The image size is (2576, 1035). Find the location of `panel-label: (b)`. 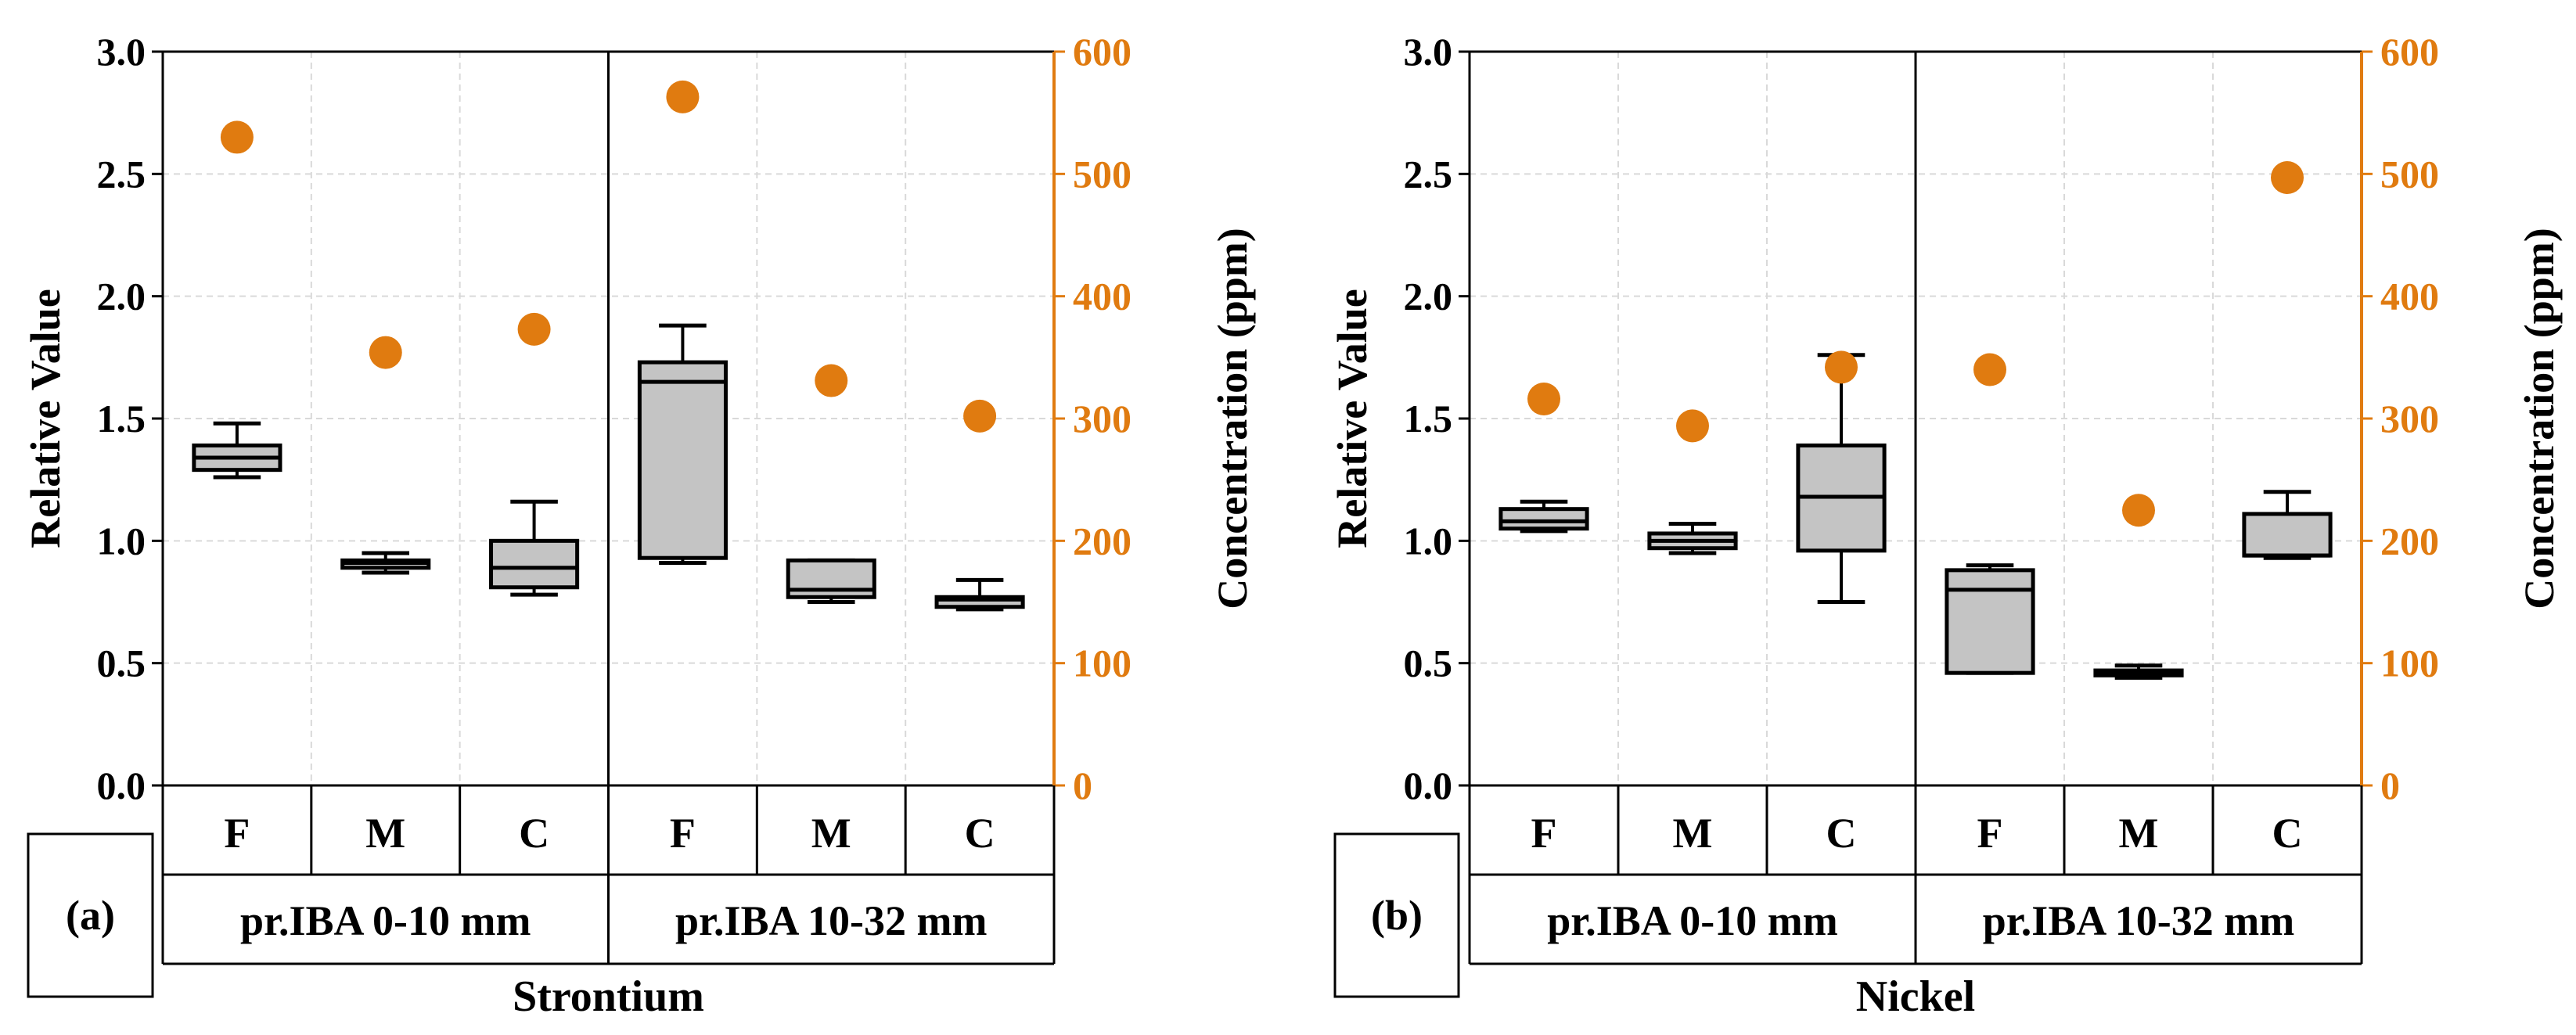

panel-label: (b) is located at coordinates (1397, 915).